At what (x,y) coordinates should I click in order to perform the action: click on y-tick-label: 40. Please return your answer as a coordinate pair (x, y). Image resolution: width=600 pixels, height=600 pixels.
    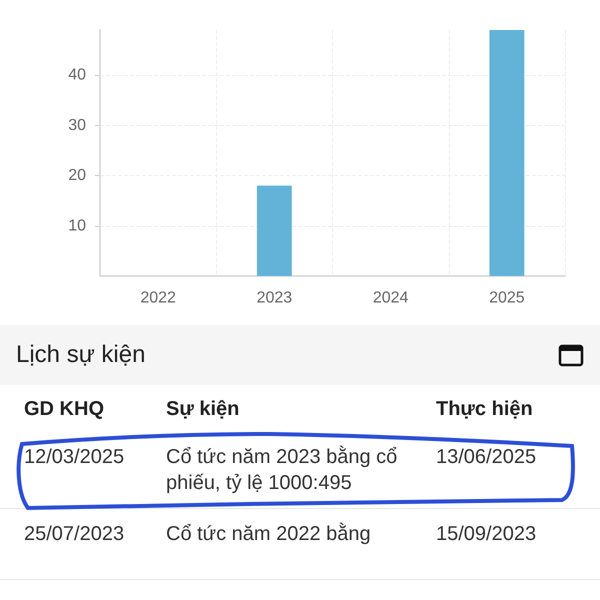
    Looking at the image, I should click on (77, 75).